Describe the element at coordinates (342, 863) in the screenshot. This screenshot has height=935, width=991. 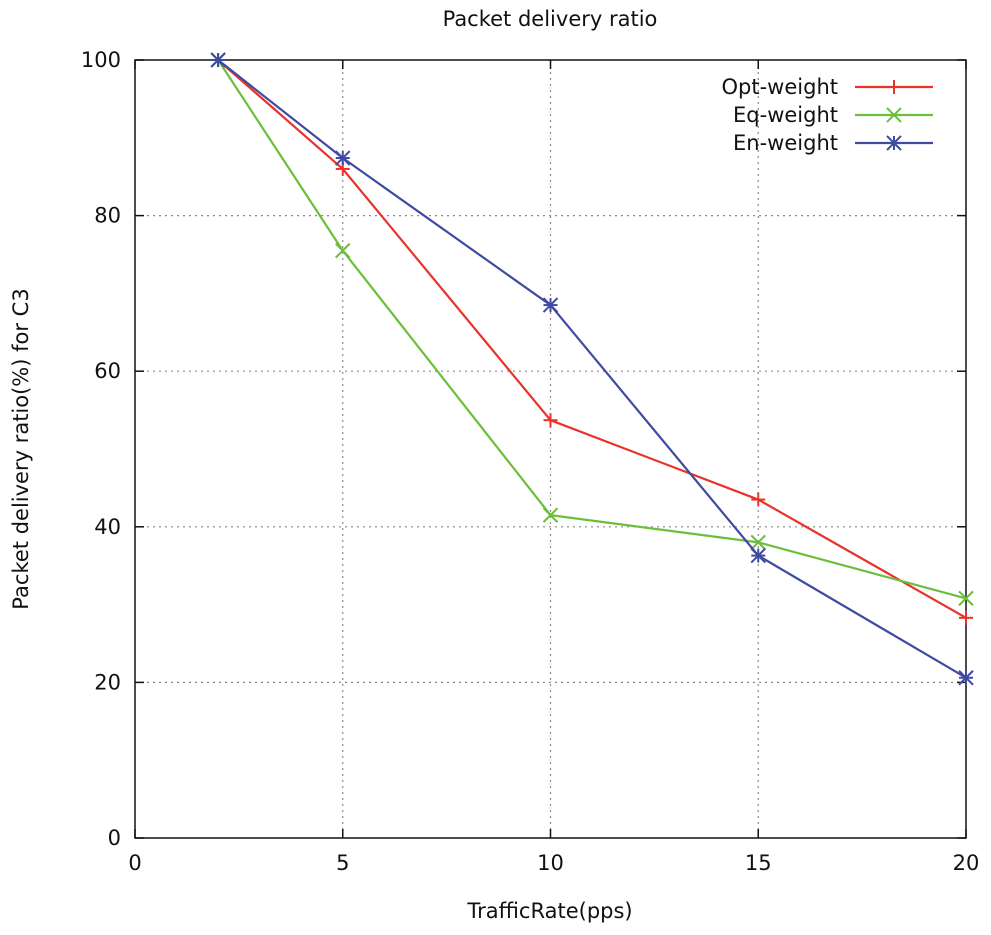
I see `x-tick-label: 5` at that location.